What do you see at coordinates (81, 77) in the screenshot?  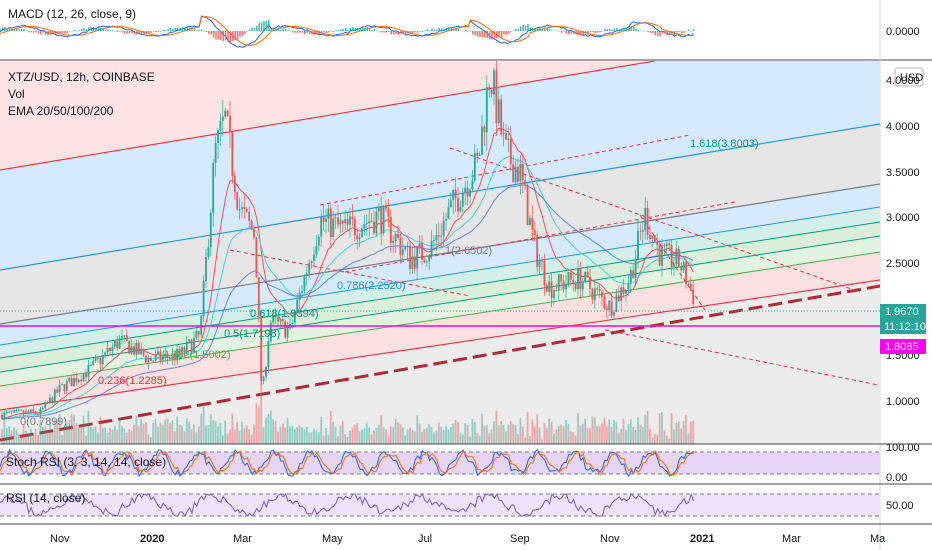 I see `symbol-legend: XTZ/USD, 12h, COINBASE` at bounding box center [81, 77].